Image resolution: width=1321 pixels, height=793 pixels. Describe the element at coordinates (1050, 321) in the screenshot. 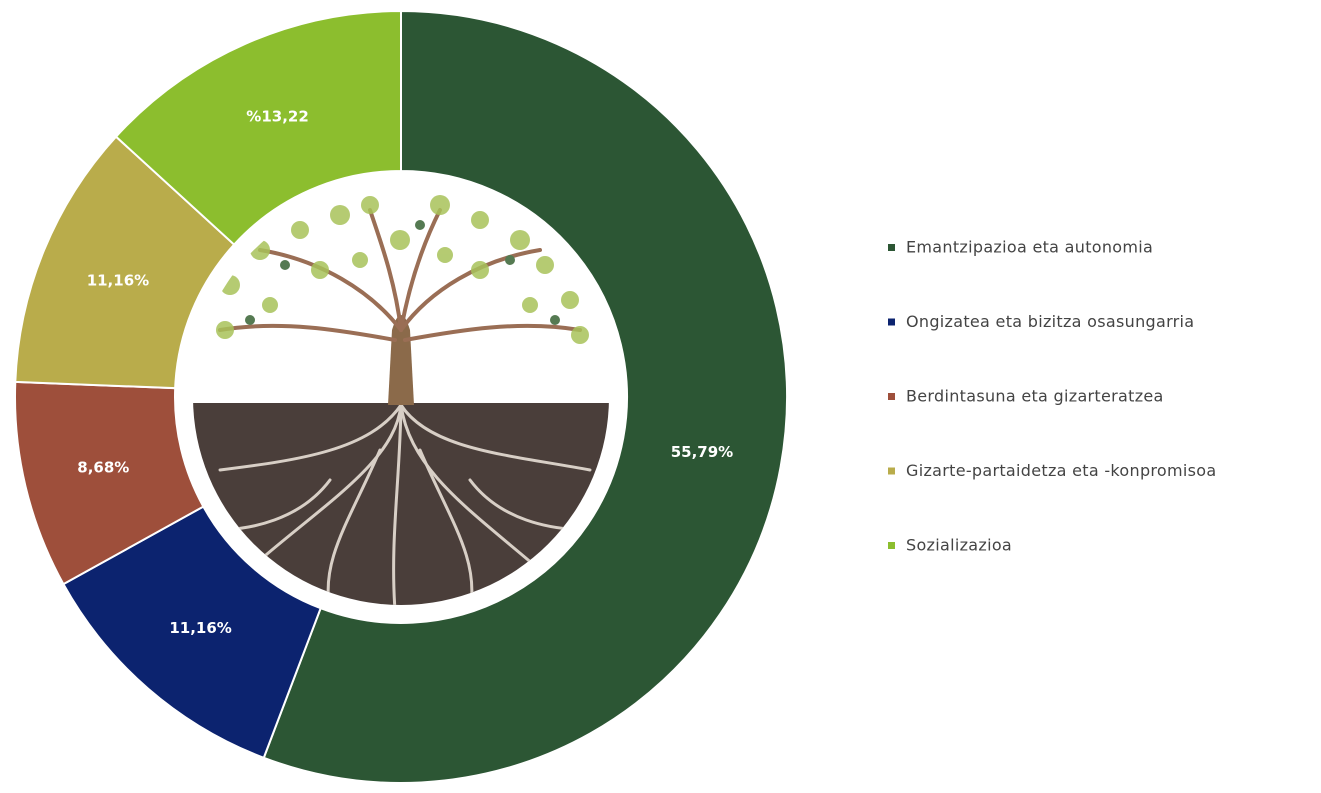

I see `legend-label: Ongizatea eta bizitza osasungarria` at that location.